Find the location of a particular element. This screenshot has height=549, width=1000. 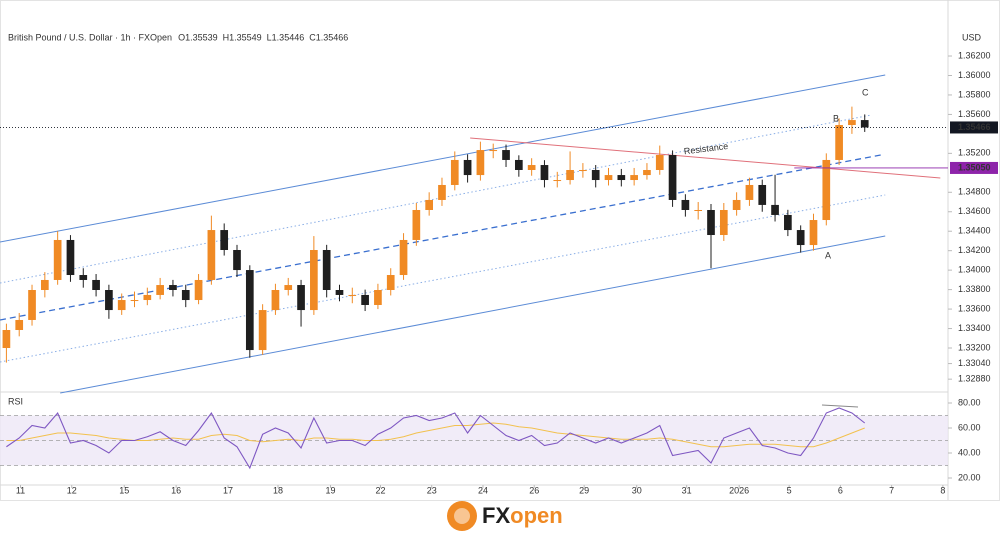

x-tick-label: 18 is located at coordinates (278, 490).